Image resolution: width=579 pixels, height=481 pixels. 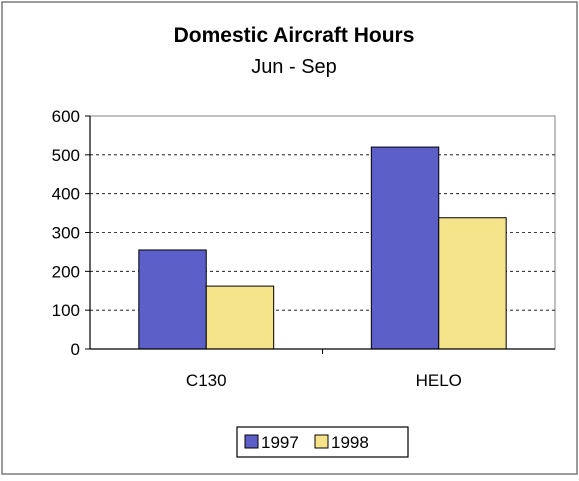 I want to click on y-axis-tick-labels: 0 100 200 300 400 500 600, so click(x=66, y=233).